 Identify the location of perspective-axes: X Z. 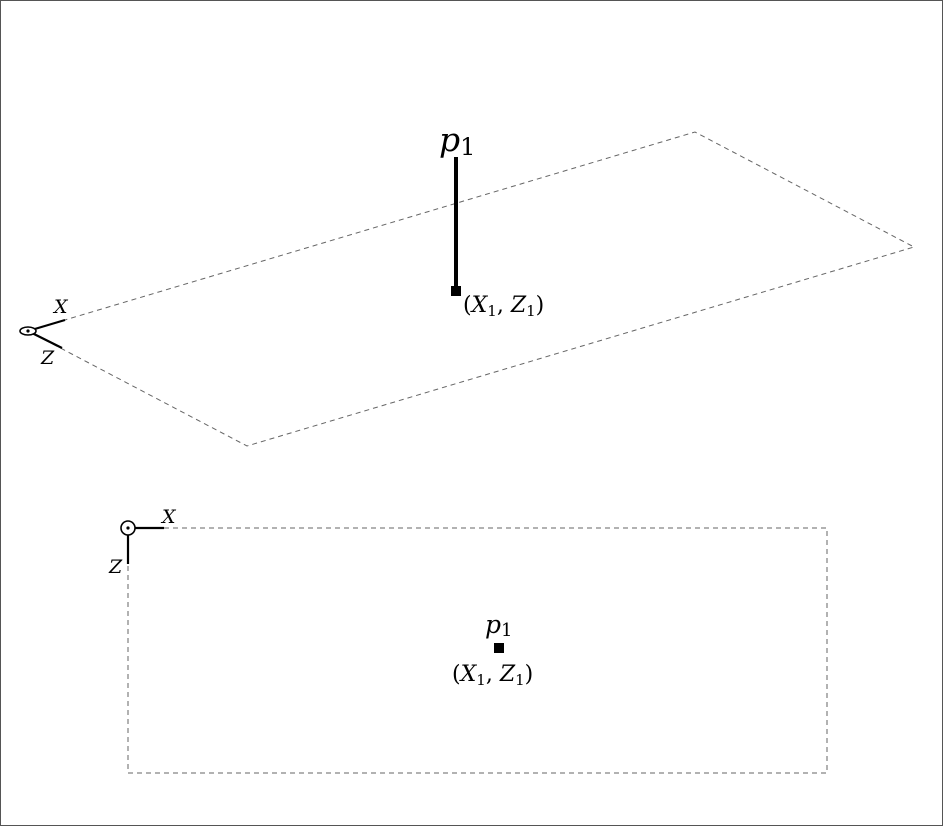
(44, 332).